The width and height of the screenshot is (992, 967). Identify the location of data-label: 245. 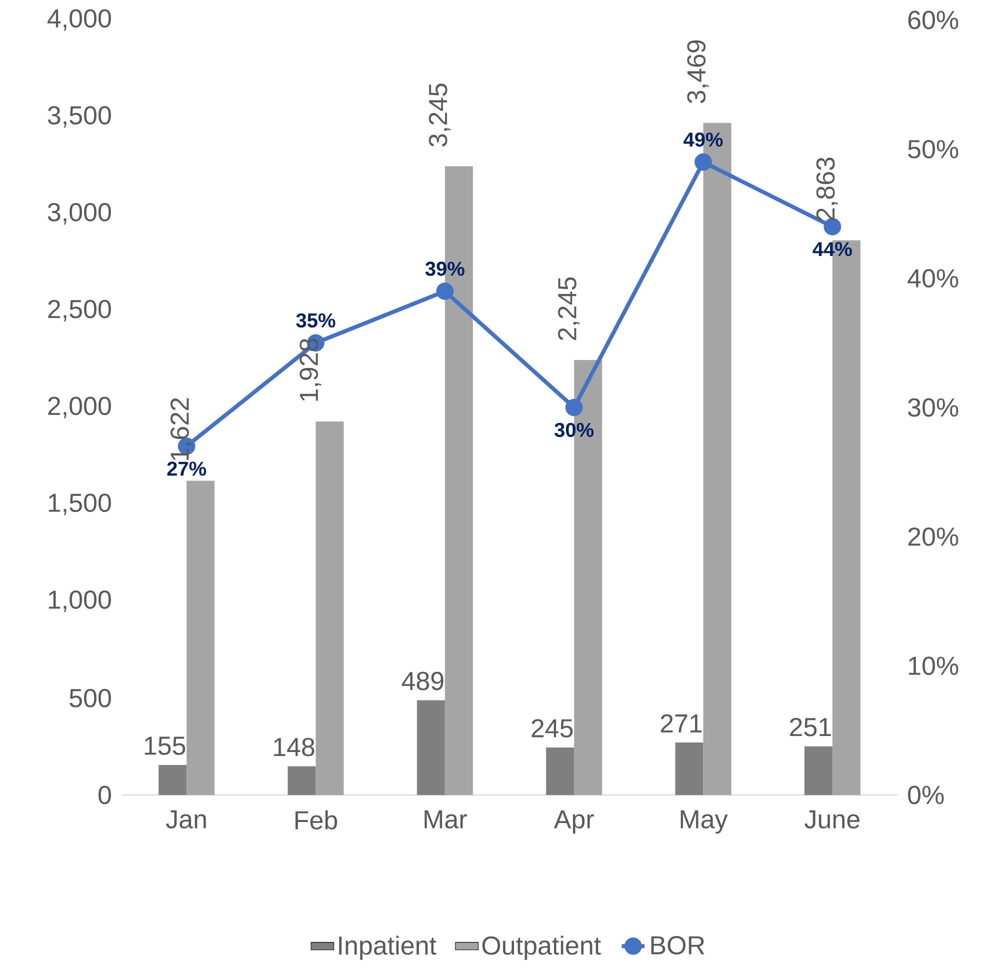
(552, 728).